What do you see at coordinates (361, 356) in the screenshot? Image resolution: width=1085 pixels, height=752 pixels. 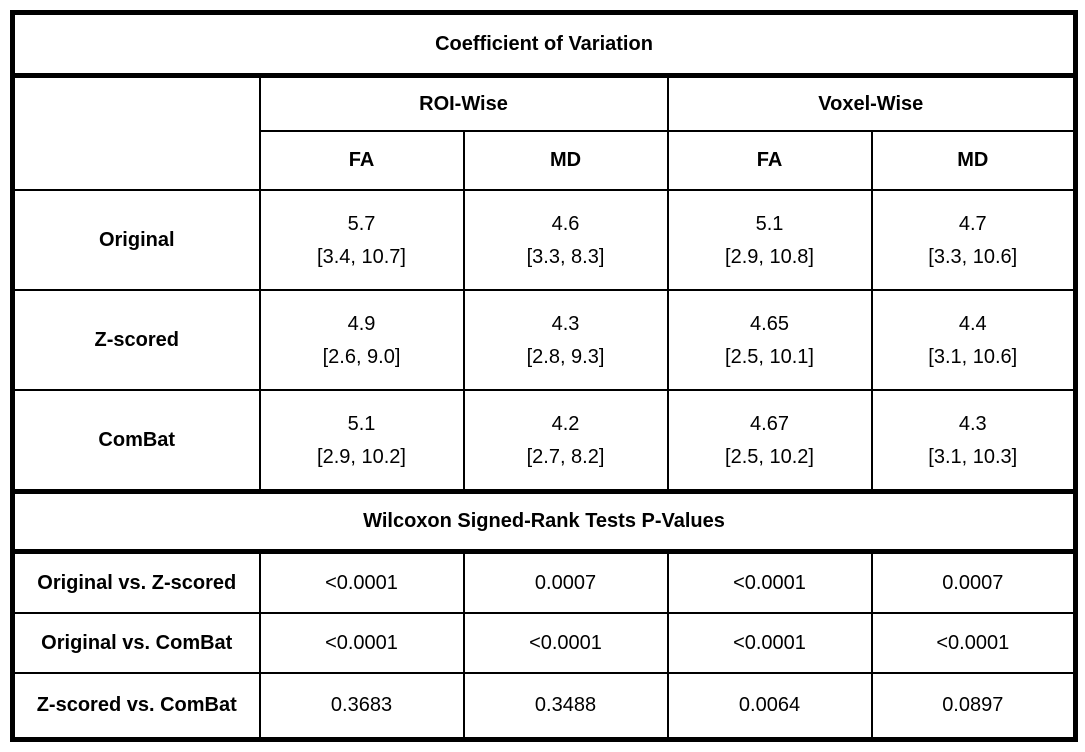 I see `cv-range: [2.6, 9.0]` at bounding box center [361, 356].